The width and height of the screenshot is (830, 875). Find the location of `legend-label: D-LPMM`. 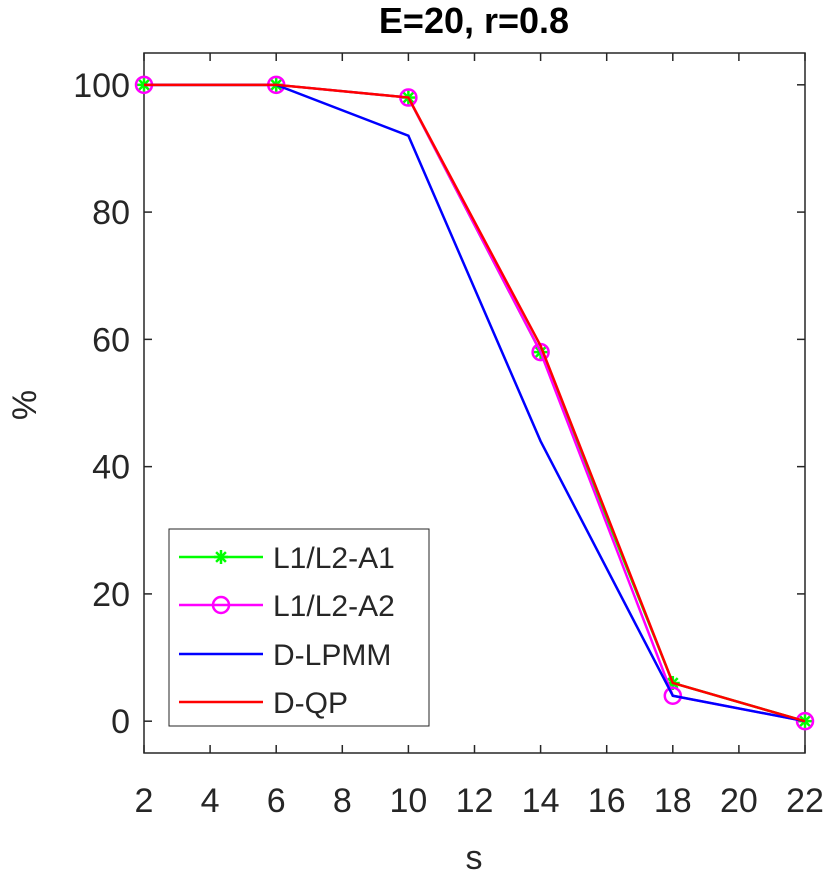

legend-label: D-LPMM is located at coordinates (332, 655).